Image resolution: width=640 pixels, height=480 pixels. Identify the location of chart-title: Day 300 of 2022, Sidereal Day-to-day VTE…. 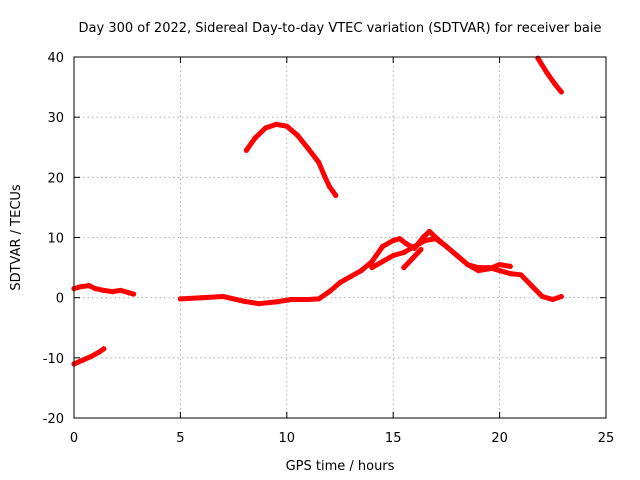
(340, 28).